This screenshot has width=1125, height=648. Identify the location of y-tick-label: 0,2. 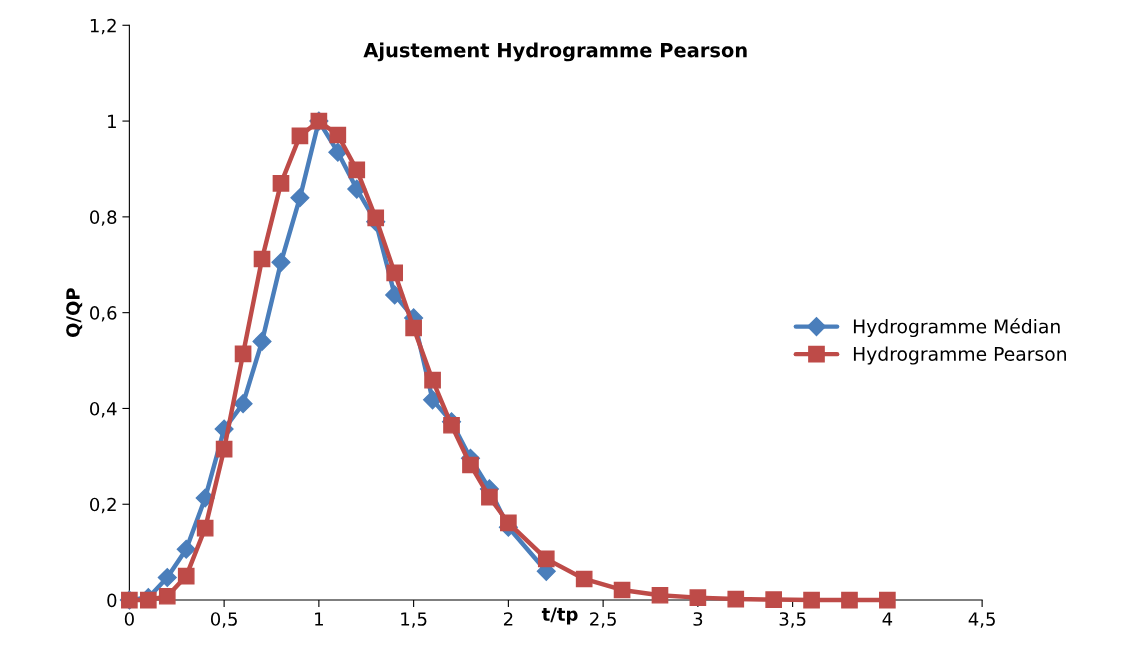
(103, 505).